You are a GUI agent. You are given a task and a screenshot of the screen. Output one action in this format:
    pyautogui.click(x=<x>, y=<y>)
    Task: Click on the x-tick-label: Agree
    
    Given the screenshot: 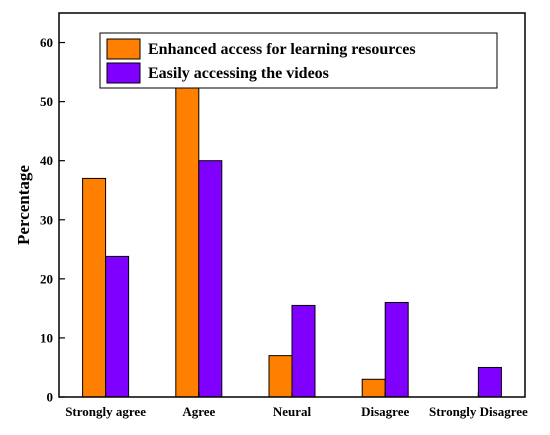 What is the action you would take?
    pyautogui.click(x=198, y=411)
    